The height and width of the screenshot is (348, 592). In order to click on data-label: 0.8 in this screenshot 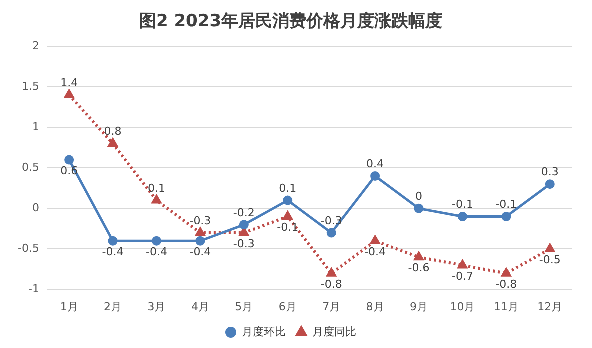, I will do `click(113, 131)`.